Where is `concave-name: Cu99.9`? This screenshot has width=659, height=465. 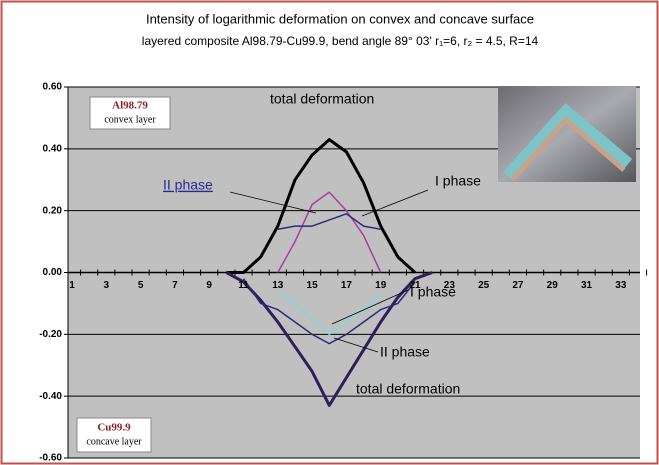 concave-name: Cu99.9 is located at coordinates (114, 428).